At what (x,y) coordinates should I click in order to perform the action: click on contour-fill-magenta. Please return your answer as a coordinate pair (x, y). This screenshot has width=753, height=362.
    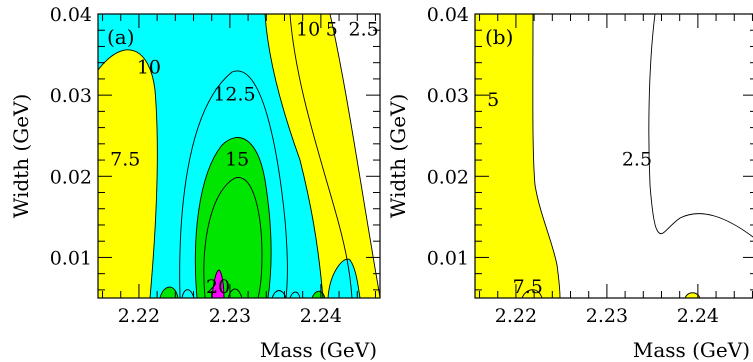
    Looking at the image, I should click on (218, 284).